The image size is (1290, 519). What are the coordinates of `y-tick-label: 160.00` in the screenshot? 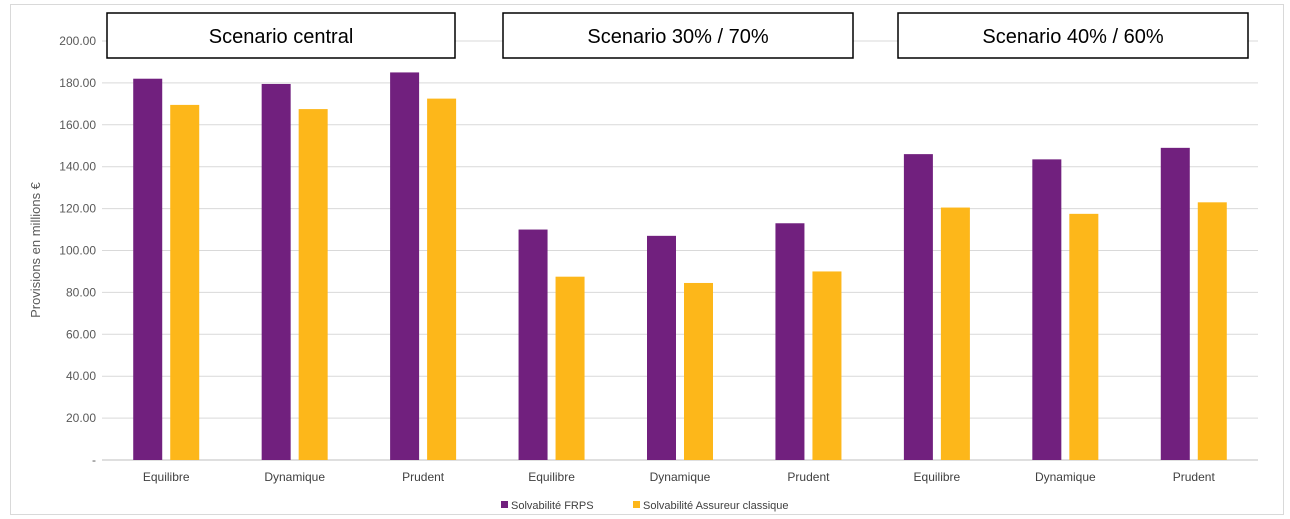 It's located at (77, 125).